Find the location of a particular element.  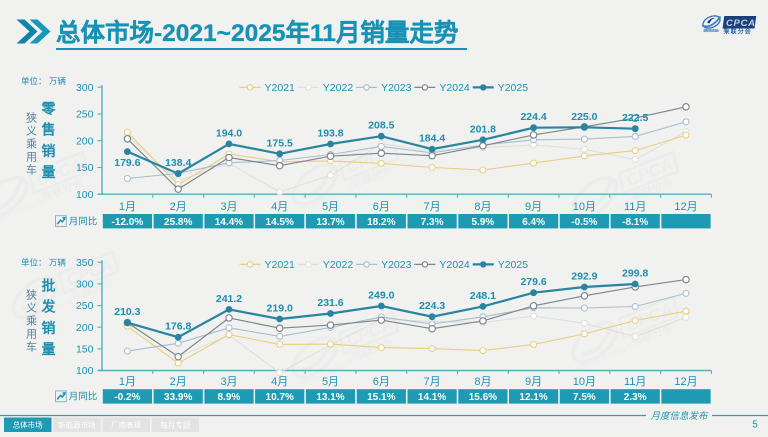

svg-text: 每月专题 is located at coordinates (175, 425).